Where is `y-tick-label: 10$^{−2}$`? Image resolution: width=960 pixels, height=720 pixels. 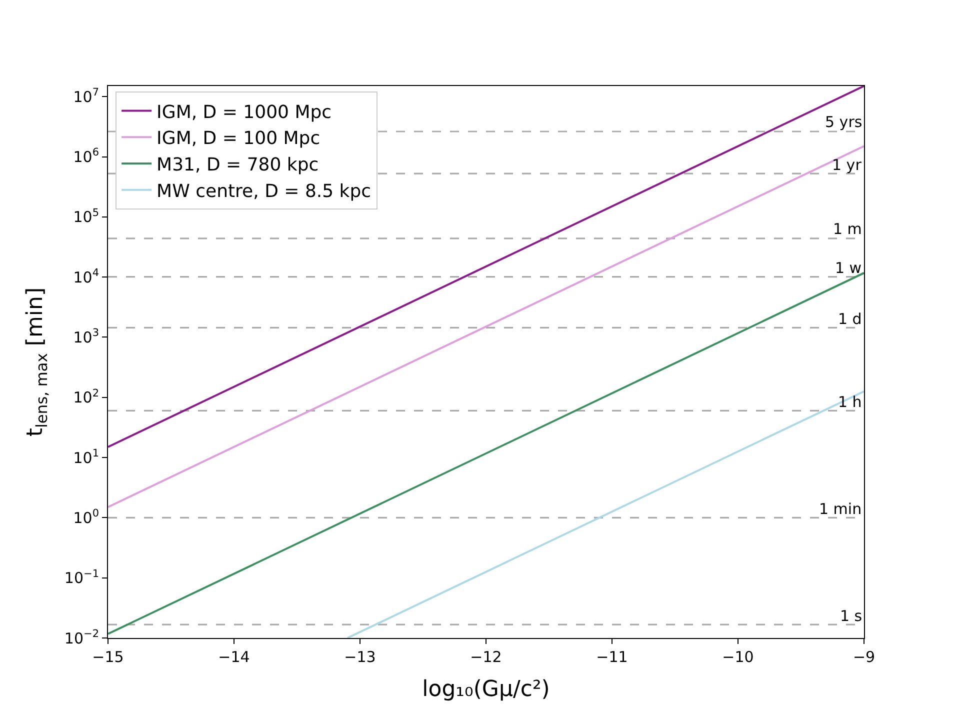 y-tick-label: 10$^{−2}$ is located at coordinates (81, 638).